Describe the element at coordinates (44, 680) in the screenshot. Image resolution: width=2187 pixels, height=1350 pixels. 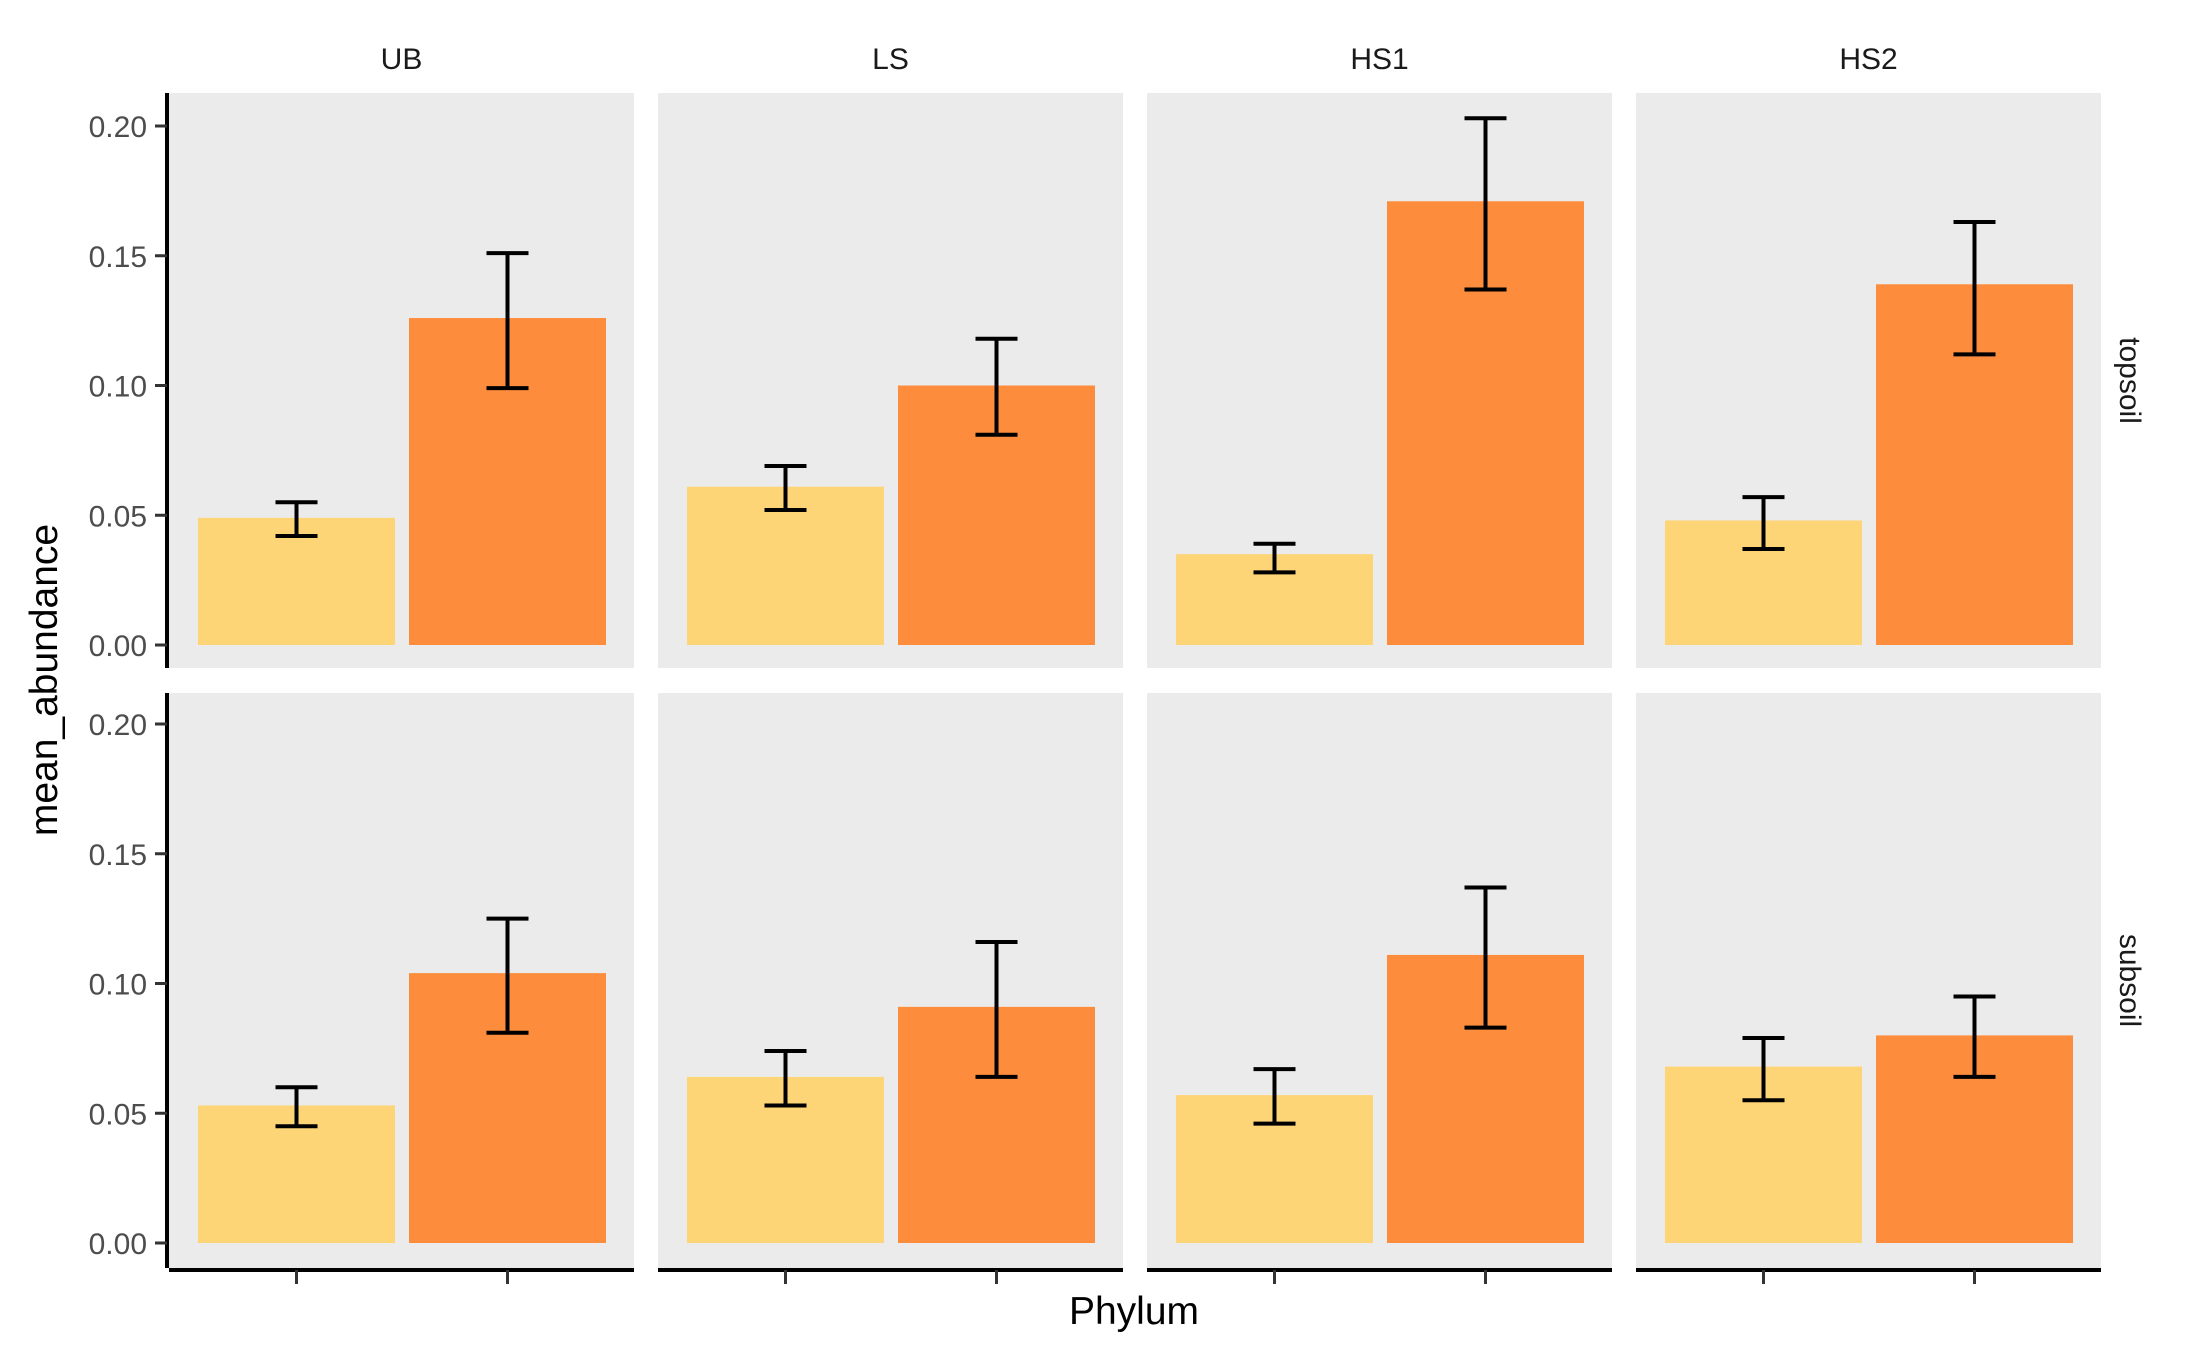
I see `y-axis-title: mean_abundance` at that location.